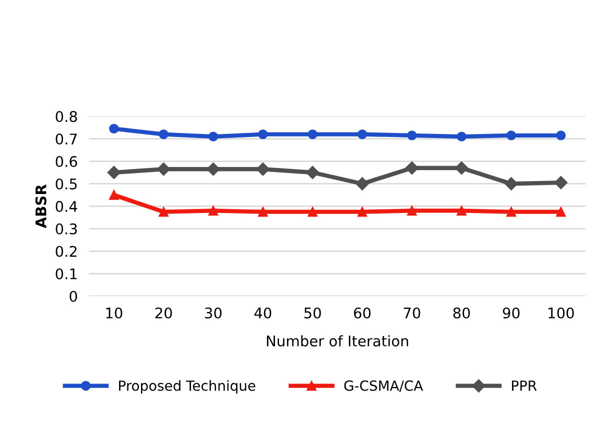 The width and height of the screenshot is (602, 423). Describe the element at coordinates (263, 312) in the screenshot. I see `x-tick-label: 40` at that location.